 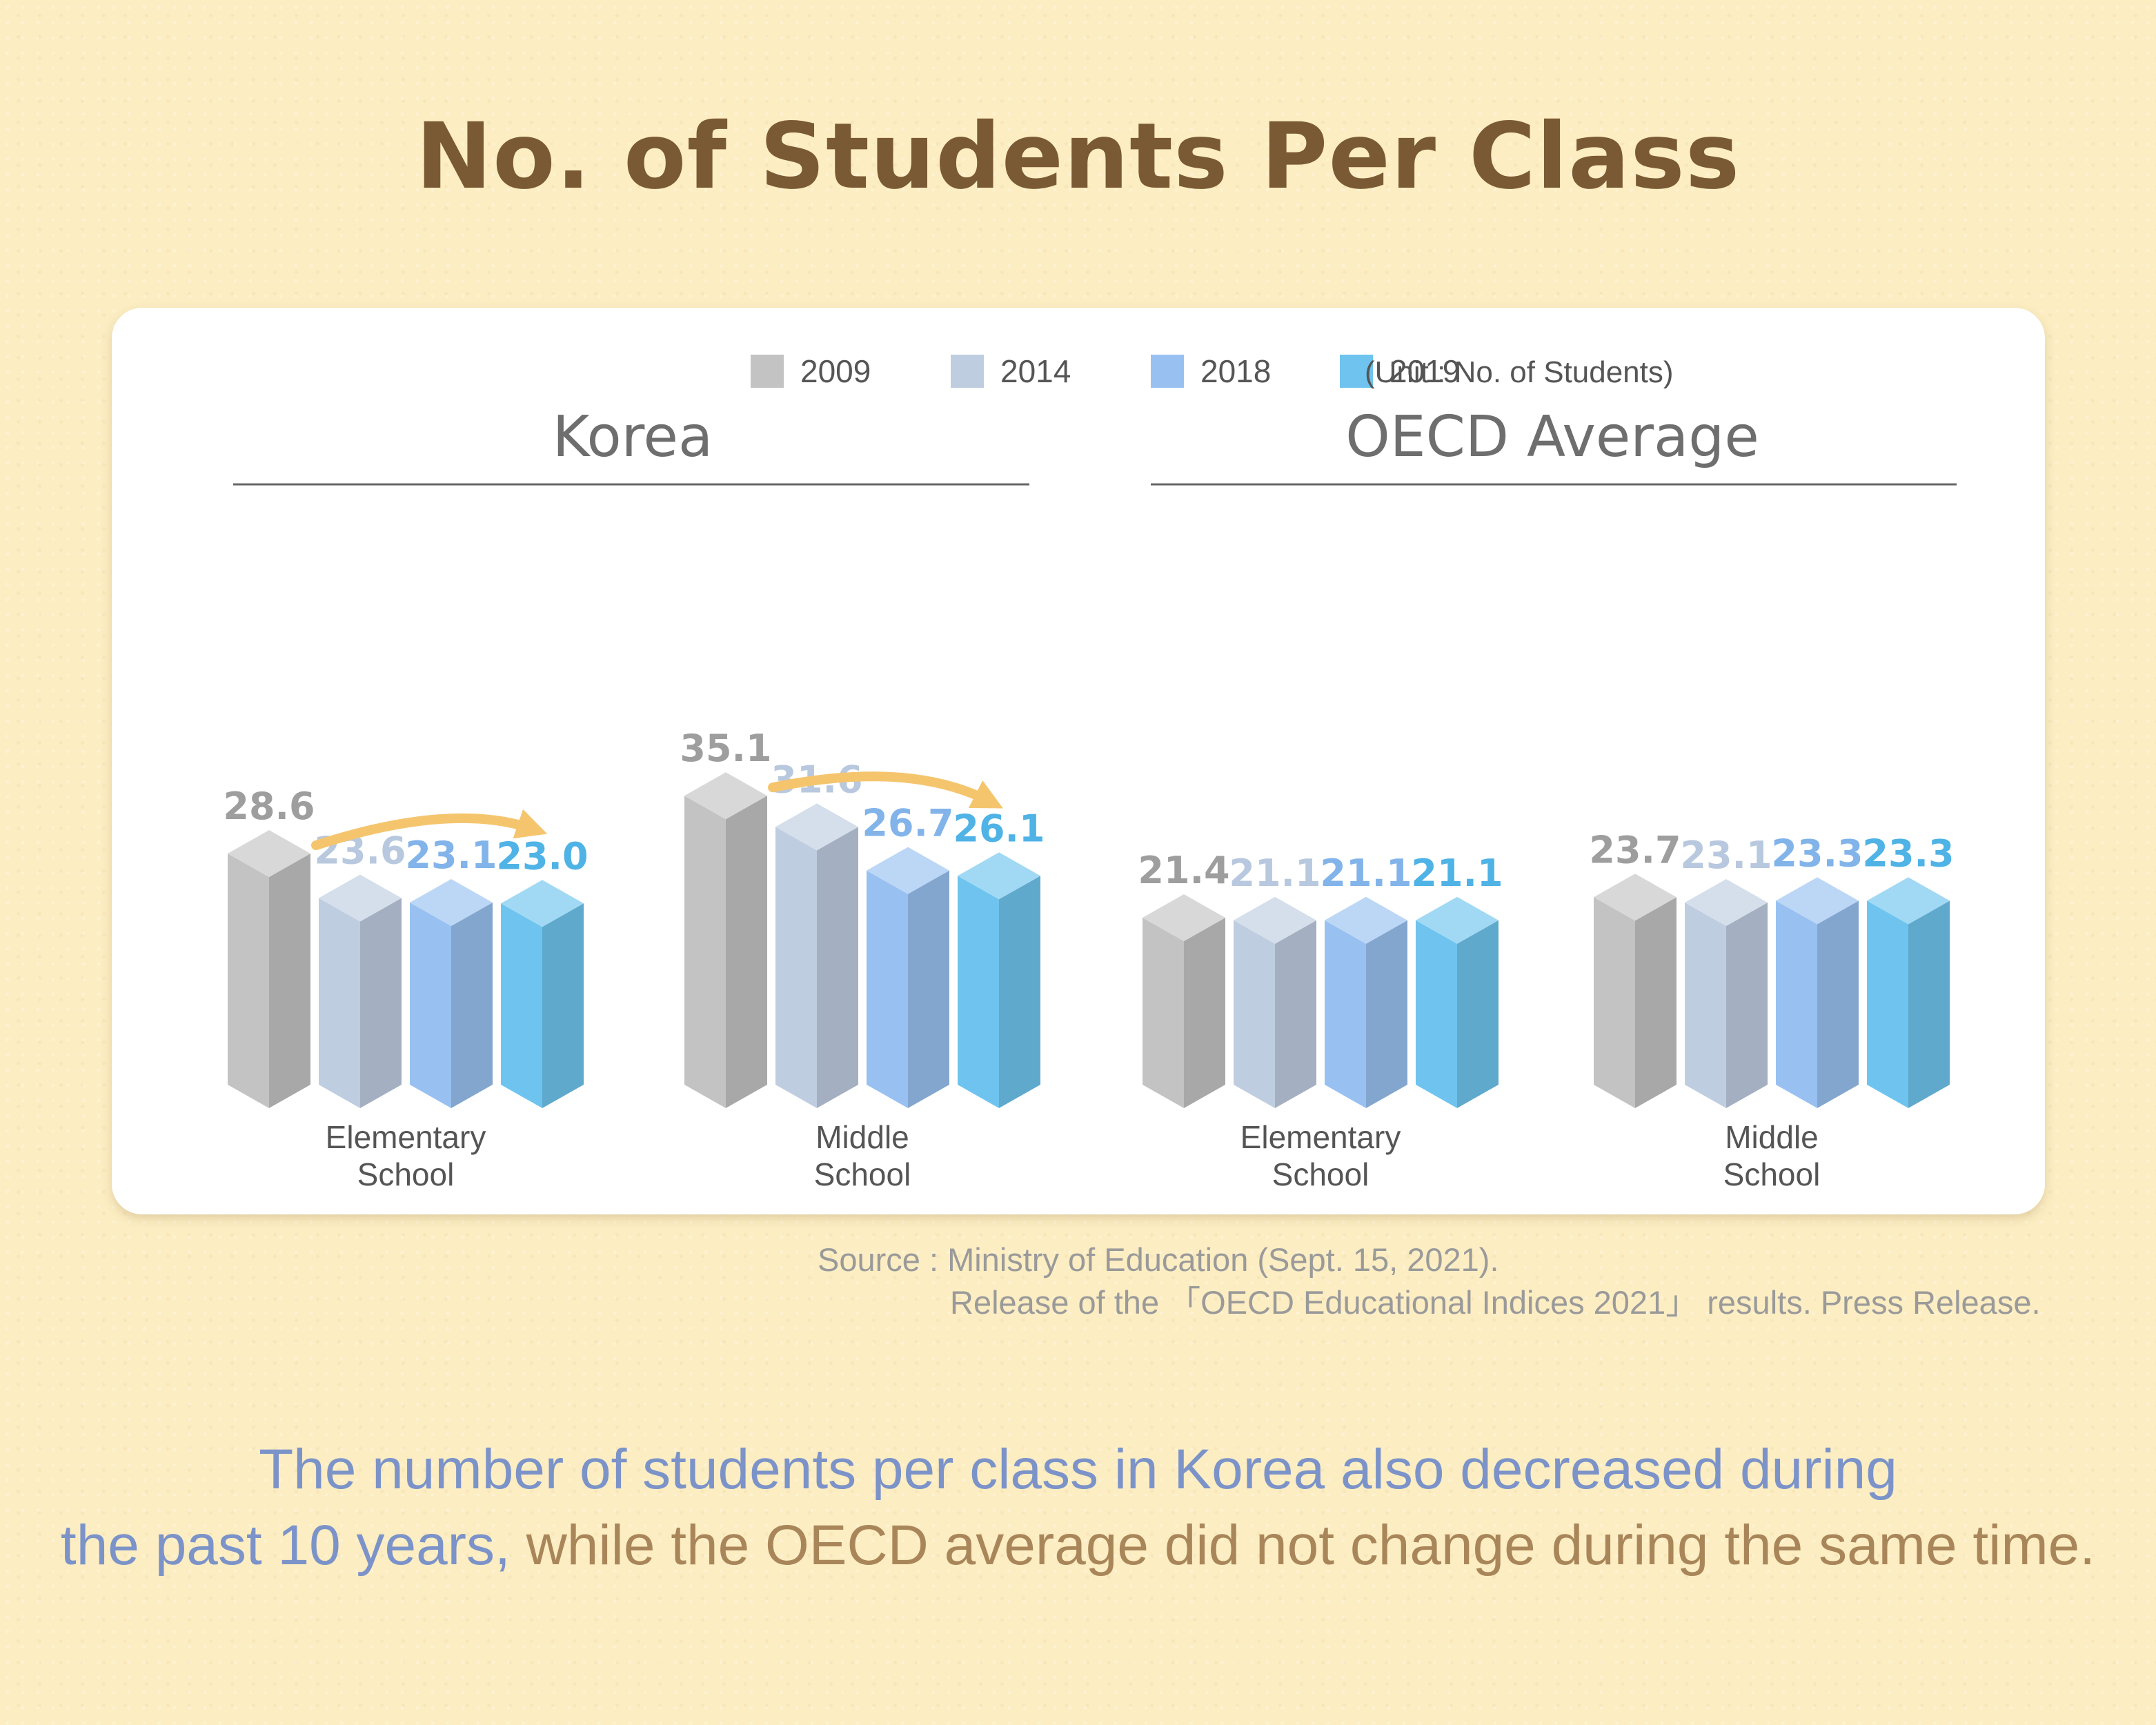 I want to click on category-label-0-0-1: School, so click(x=406, y=1174).